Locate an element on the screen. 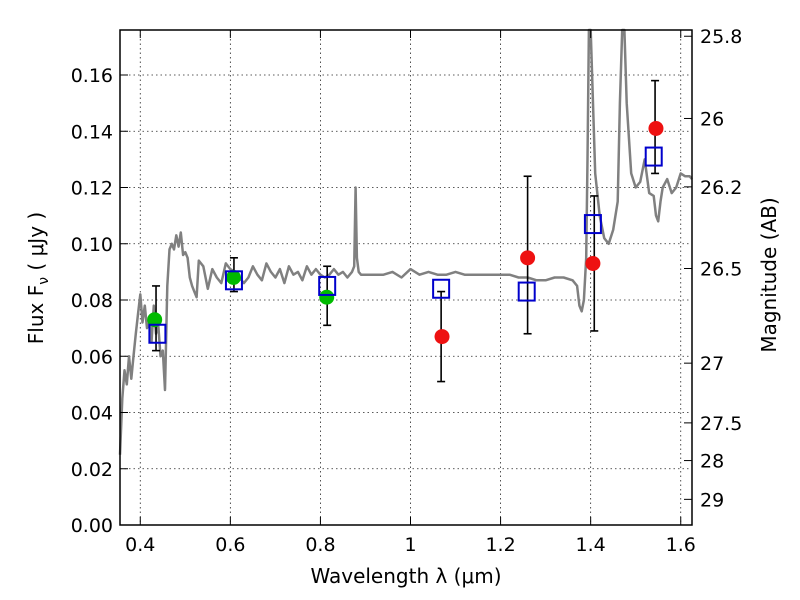  y-tick-label: 0.02 is located at coordinates (92, 470).